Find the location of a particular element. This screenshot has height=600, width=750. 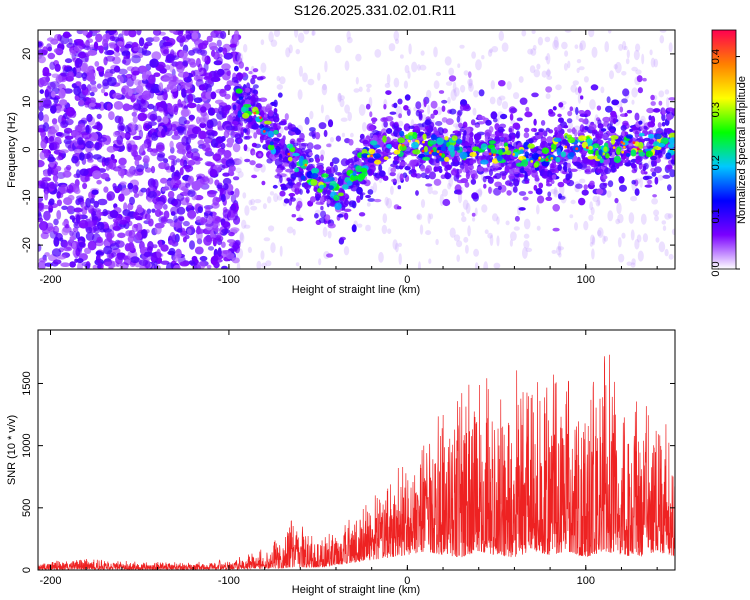

colorbar-ticks: 0.0 0.1 0.2 0.3 0.4 is located at coordinates (725, 163).